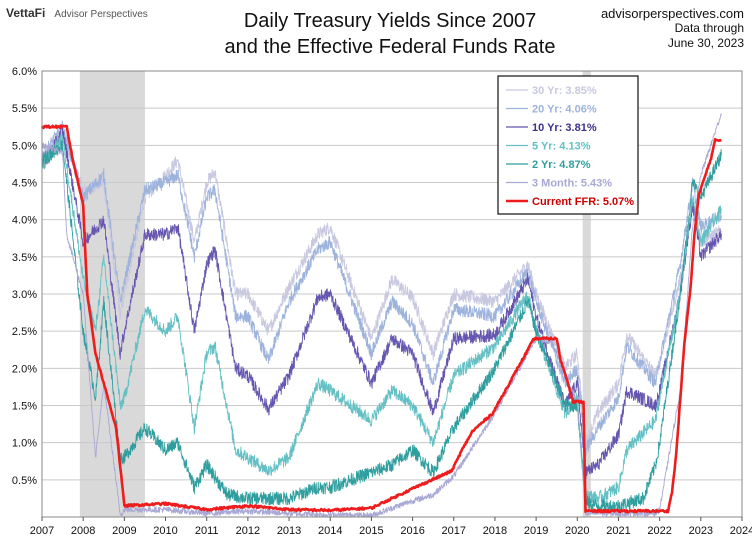 Image resolution: width=752 pixels, height=545 pixels. I want to click on y-tick-label: 4.0%, so click(24, 221).